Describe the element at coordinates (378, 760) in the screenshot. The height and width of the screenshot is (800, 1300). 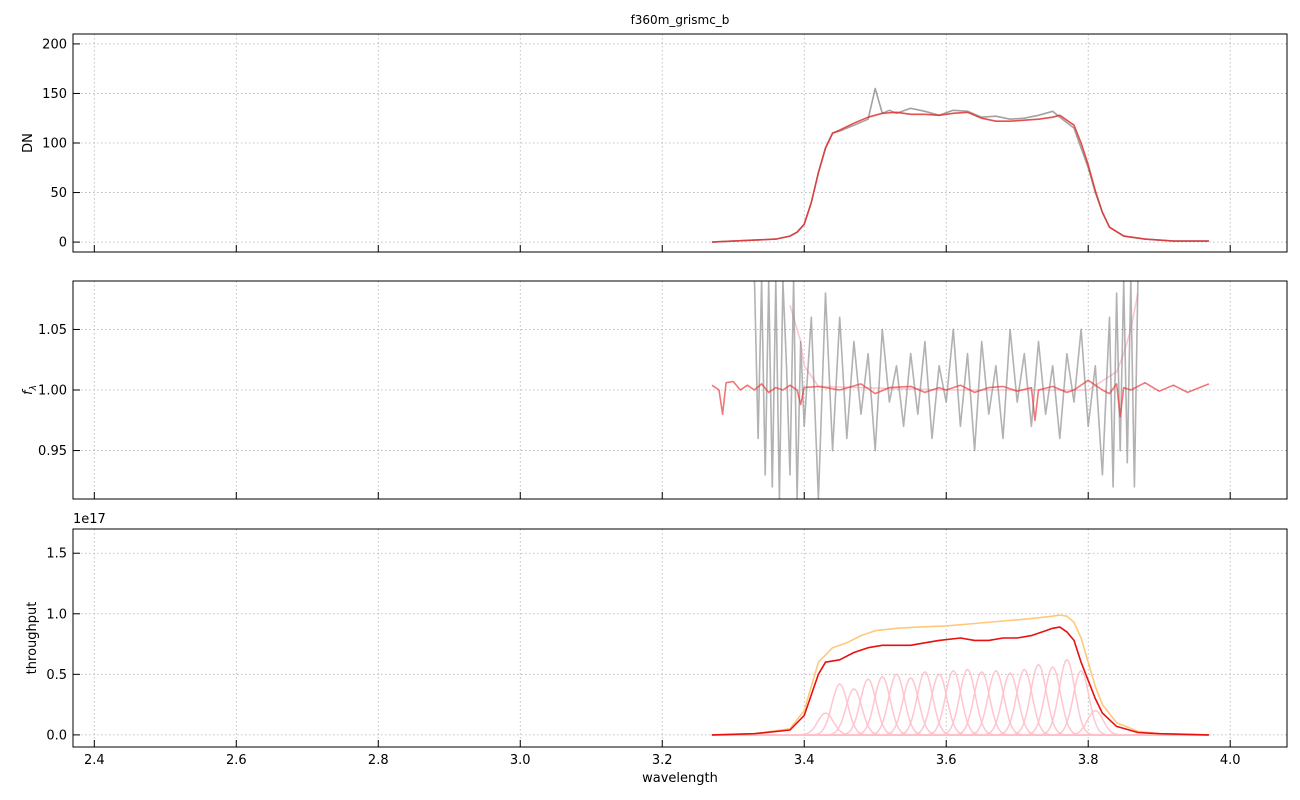
I see `x-tick-label: 2.8` at that location.